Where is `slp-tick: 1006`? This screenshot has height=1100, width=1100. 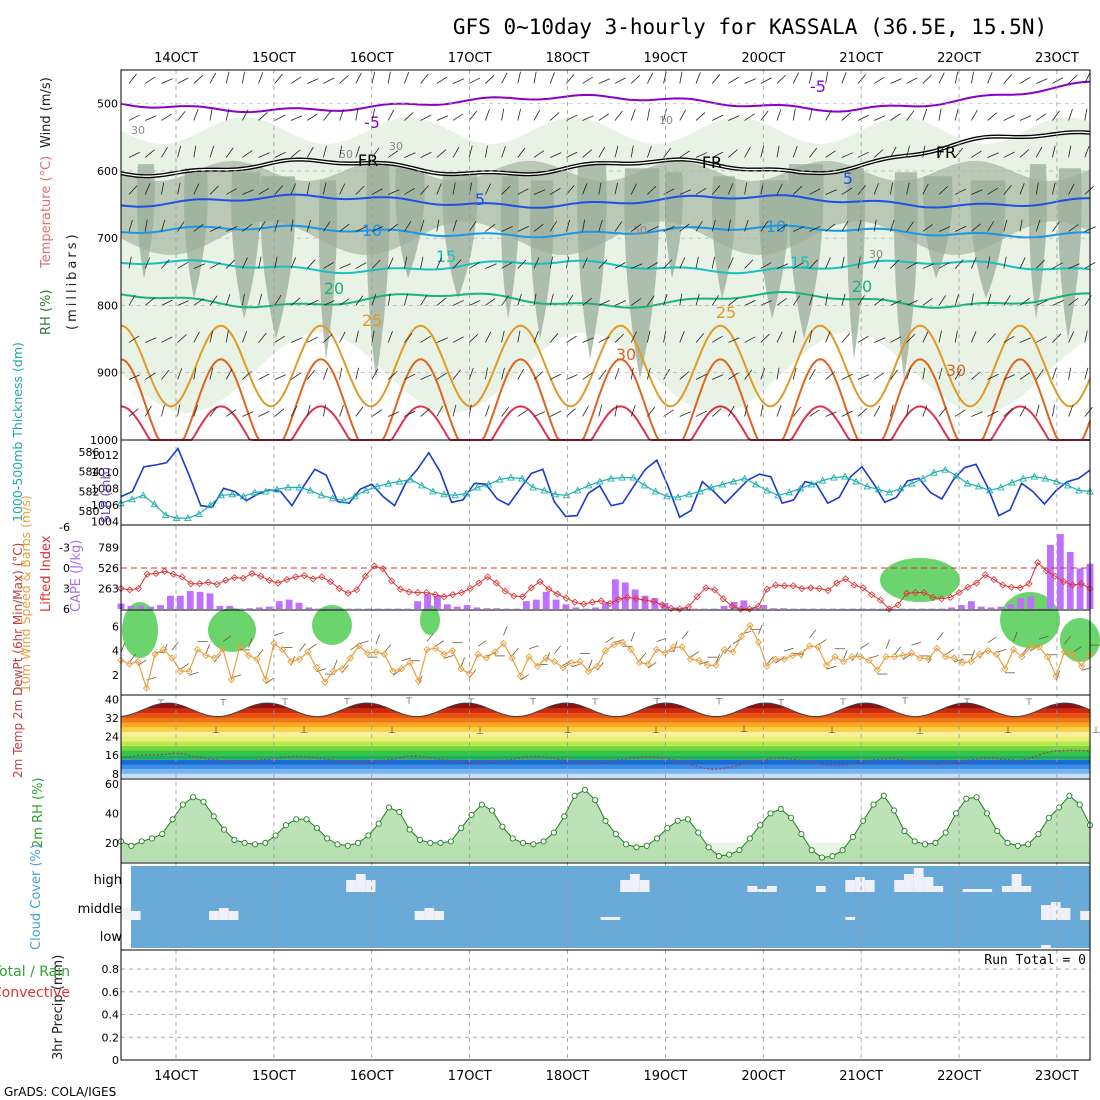 slp-tick: 1006 is located at coordinates (105, 505).